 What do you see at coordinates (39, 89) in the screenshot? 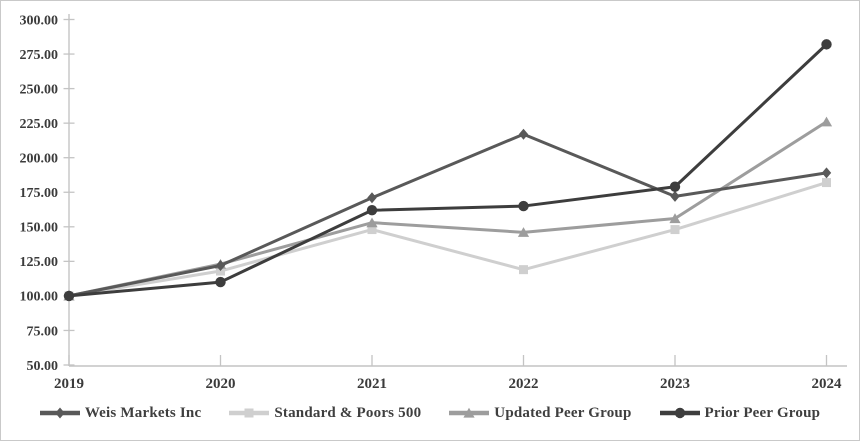
I see `y-axis-tick-label: 250.00` at bounding box center [39, 89].